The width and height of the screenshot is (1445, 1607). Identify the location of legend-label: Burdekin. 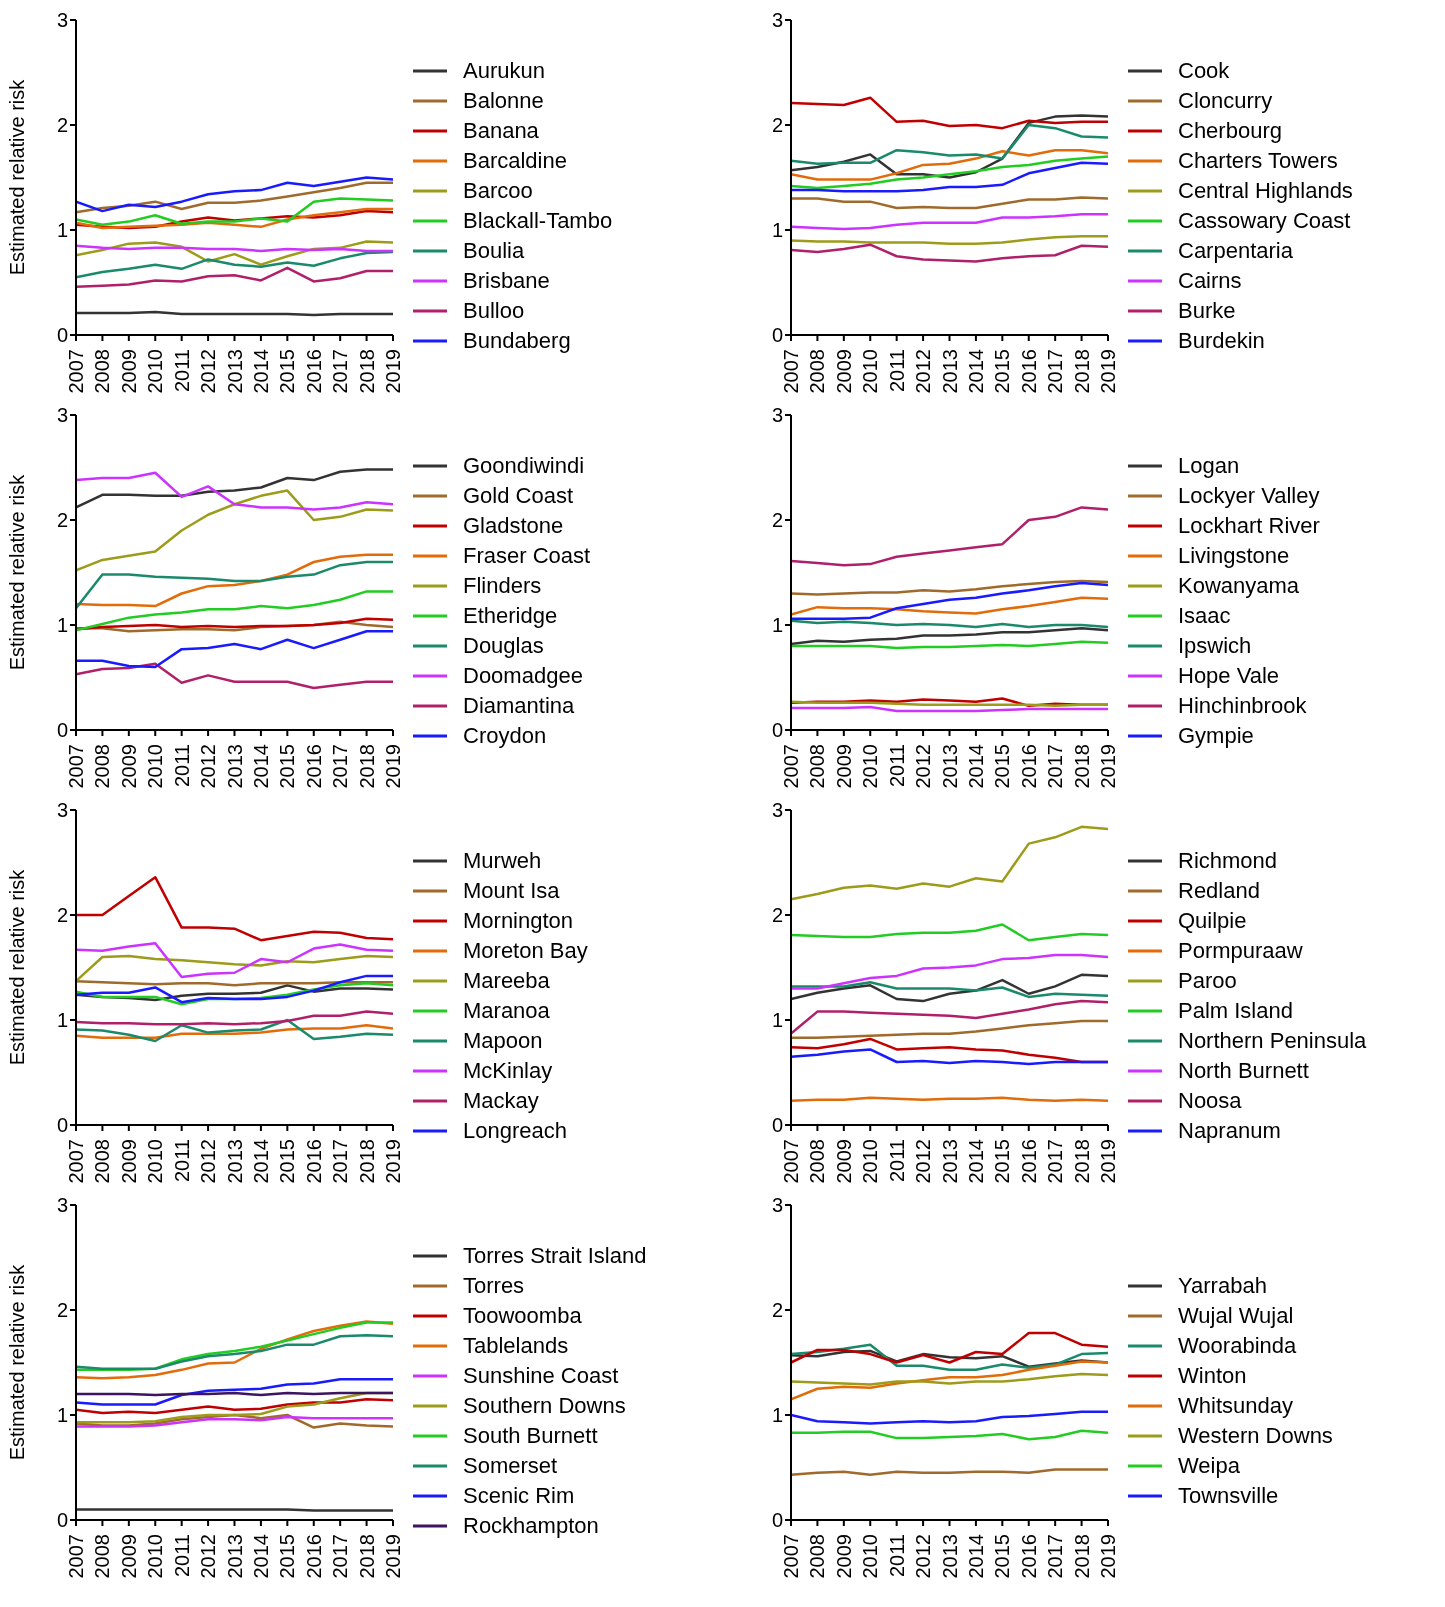
(1221, 340).